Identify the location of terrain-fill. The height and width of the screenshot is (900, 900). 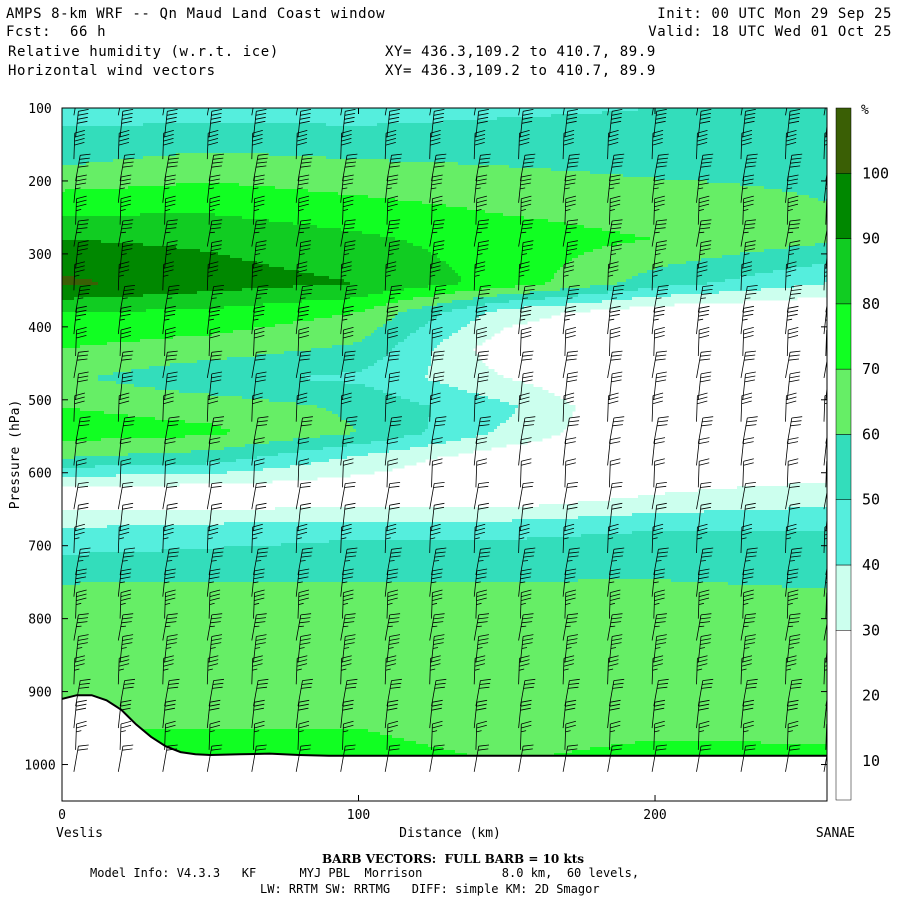
(444, 748).